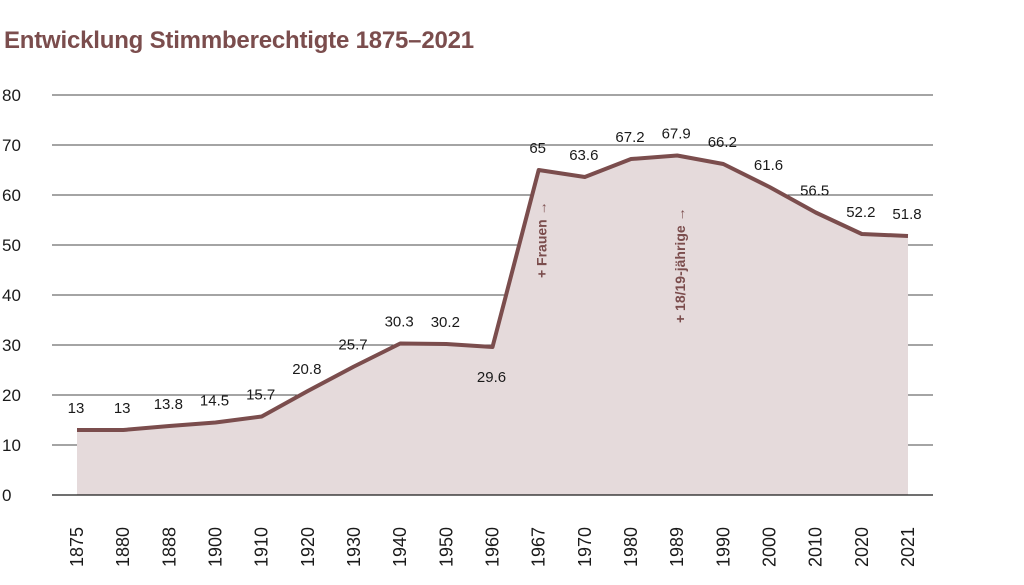 This screenshot has height=585, width=1024. What do you see at coordinates (908, 547) in the screenshot?
I see `x-tick-label: 2021` at bounding box center [908, 547].